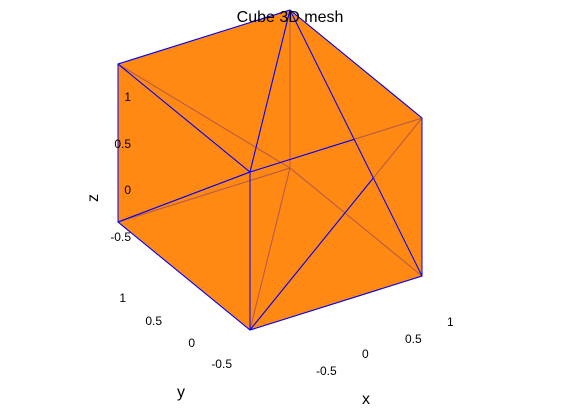  What do you see at coordinates (153, 321) in the screenshot?
I see `y-tick-label: 0.5` at bounding box center [153, 321].